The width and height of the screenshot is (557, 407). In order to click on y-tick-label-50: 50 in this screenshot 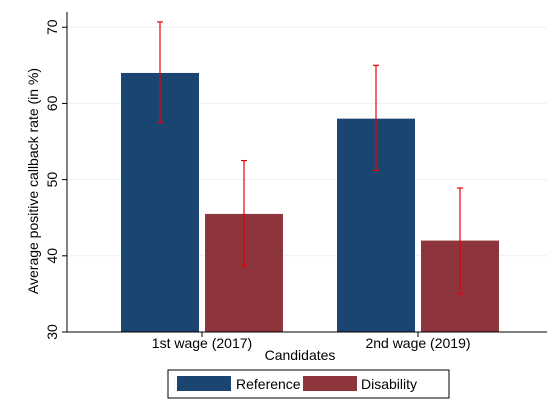, I will do `click(52, 180)`.